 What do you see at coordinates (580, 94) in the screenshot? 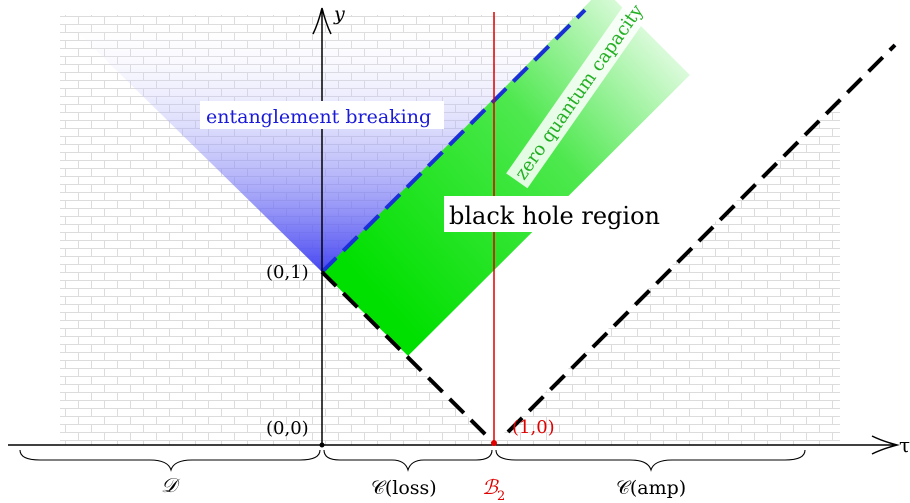
I see `zero-capacity-label-box` at bounding box center [580, 94].